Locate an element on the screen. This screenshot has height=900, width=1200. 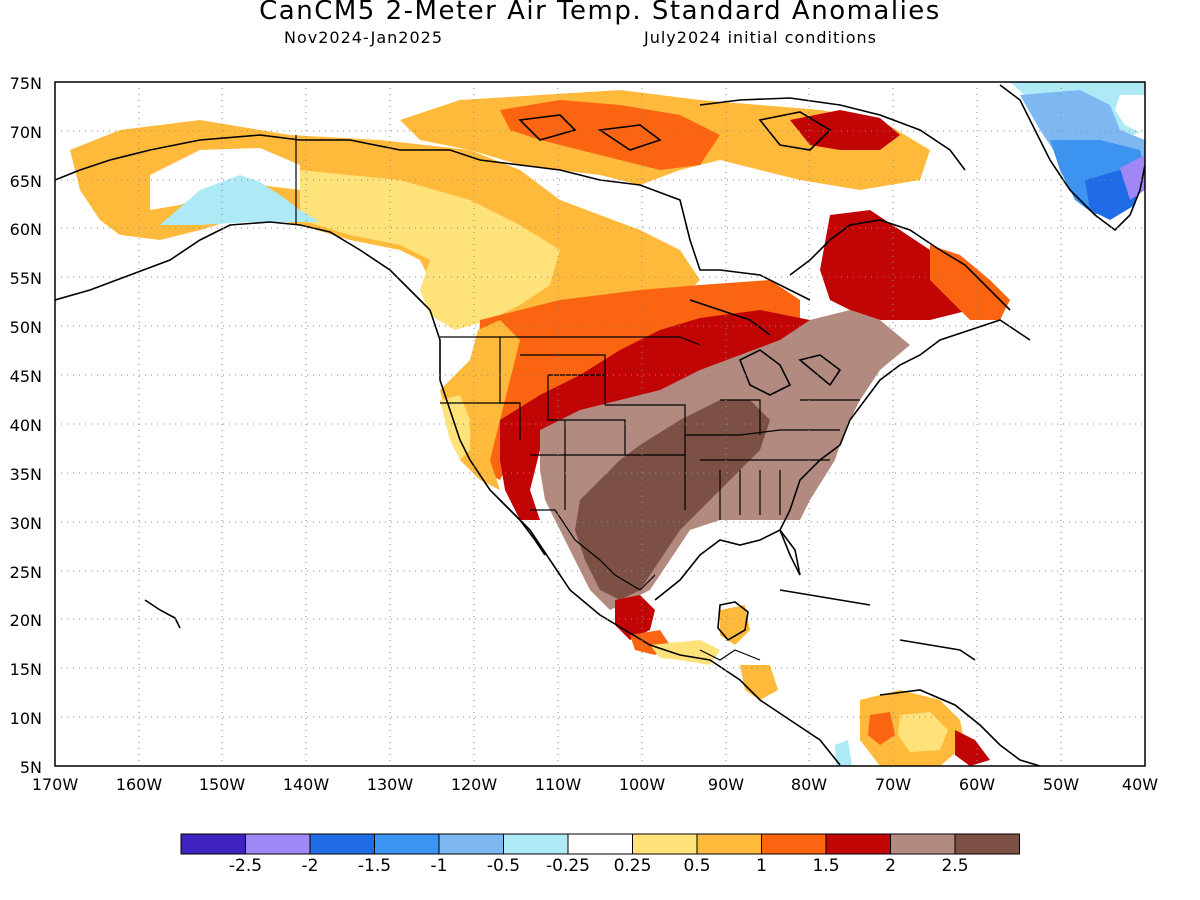
lat-label: 20N is located at coordinates (26, 620).